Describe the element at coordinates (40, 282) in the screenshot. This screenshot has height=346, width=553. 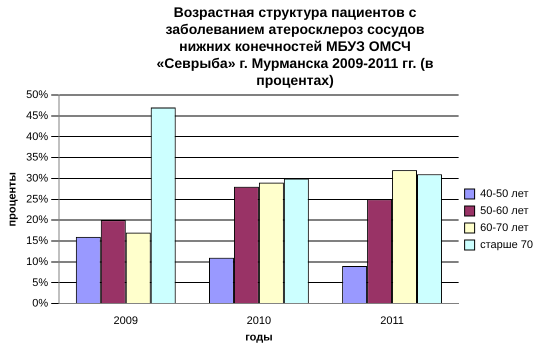
I see `y-tick-label: 5%` at that location.